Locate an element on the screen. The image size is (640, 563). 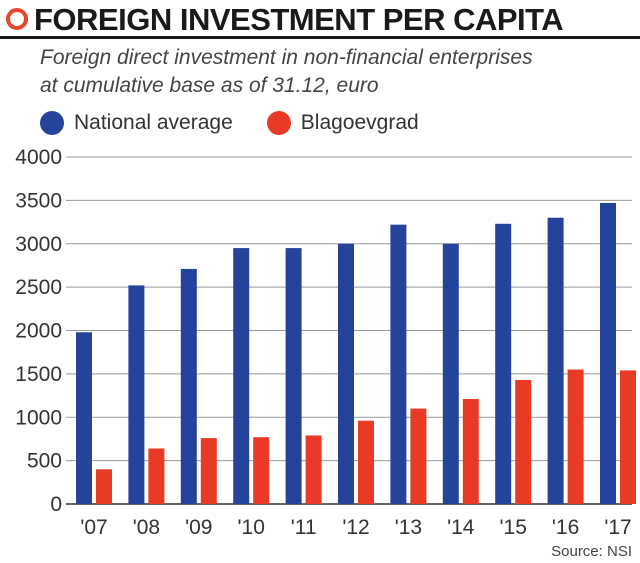
legend-item-national: National average is located at coordinates (136, 123).